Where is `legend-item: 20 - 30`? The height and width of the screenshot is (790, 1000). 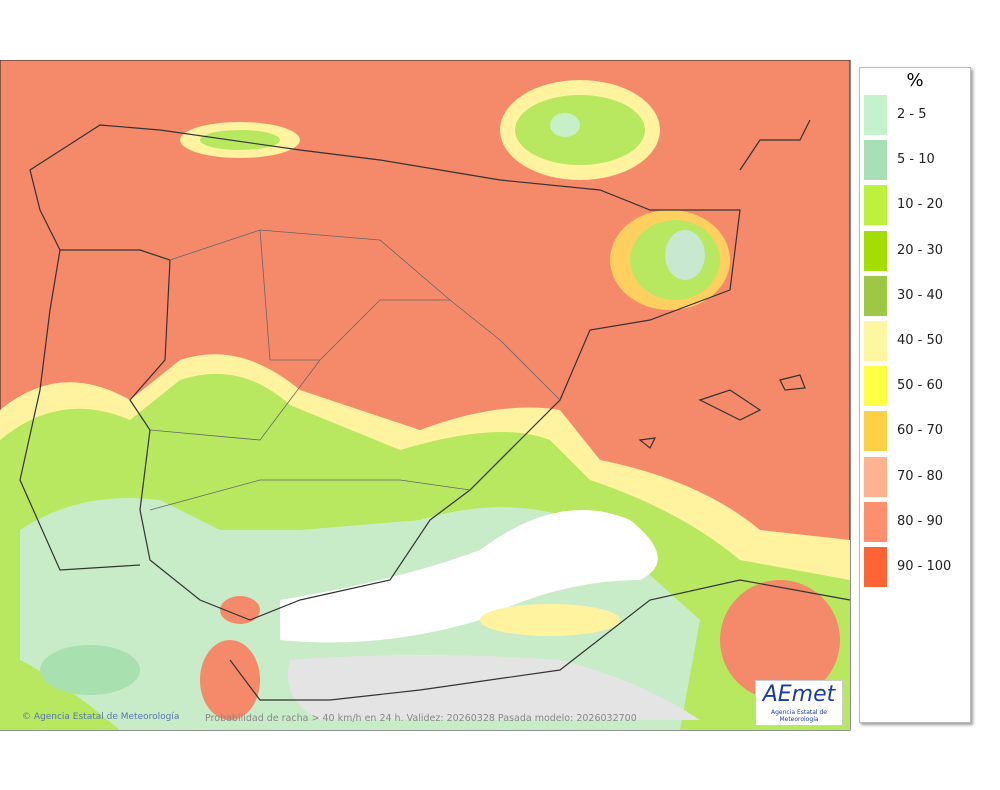 legend-item: 20 - 30 is located at coordinates (916, 250).